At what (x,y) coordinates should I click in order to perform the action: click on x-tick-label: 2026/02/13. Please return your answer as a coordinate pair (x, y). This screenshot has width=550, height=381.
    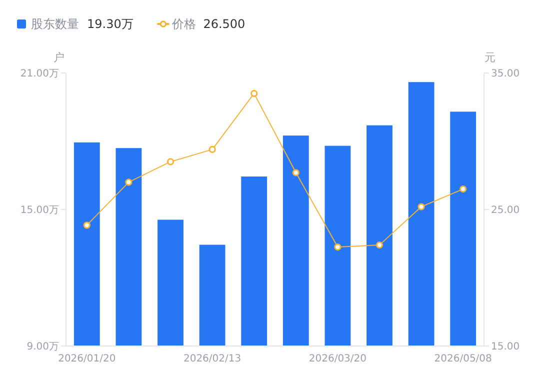
    Looking at the image, I should click on (212, 359).